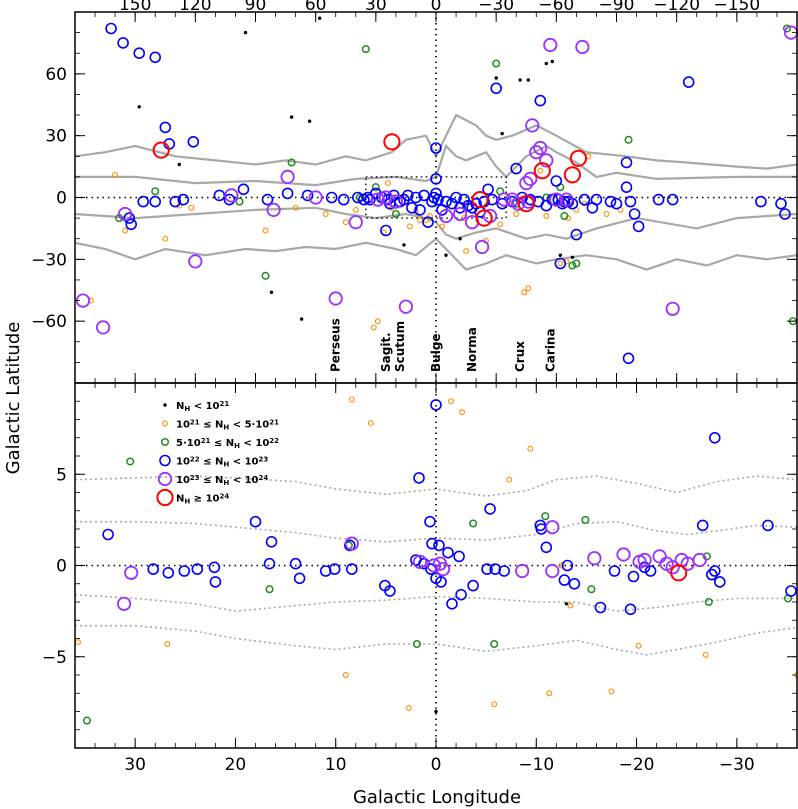  I want to click on legend-text-part: < 5·10, so click(249, 425).